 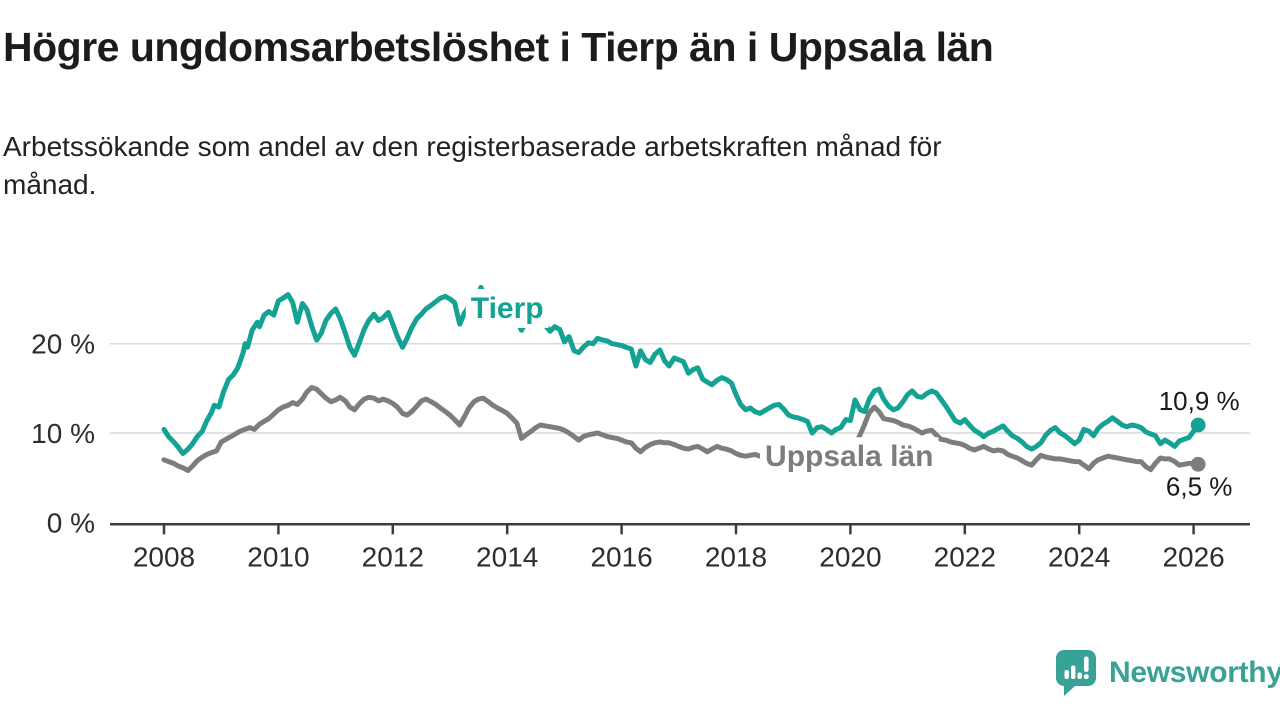 I want to click on exclamation-bar-icon, so click(x=1086, y=664).